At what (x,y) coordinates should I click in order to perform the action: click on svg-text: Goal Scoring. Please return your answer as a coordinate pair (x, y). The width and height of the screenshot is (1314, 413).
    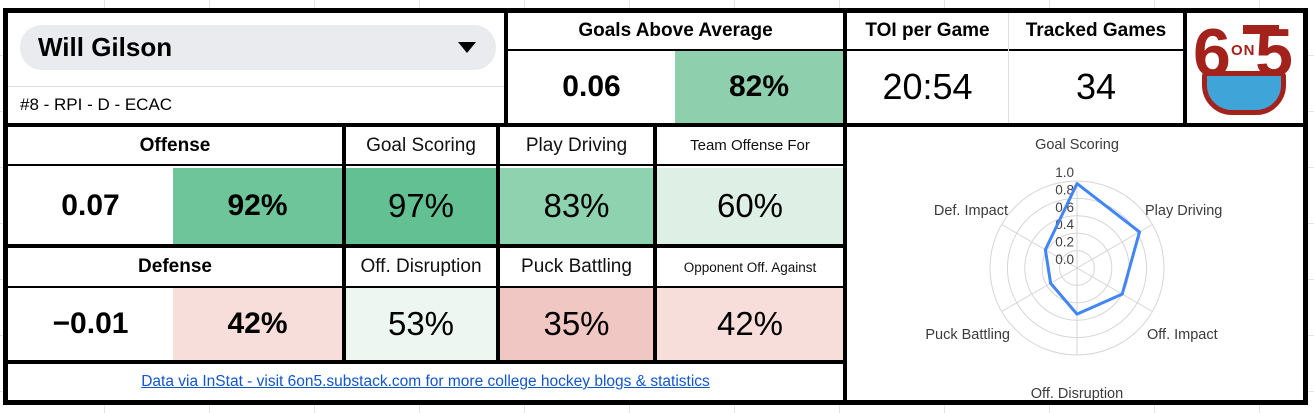
    Looking at the image, I should click on (1077, 145).